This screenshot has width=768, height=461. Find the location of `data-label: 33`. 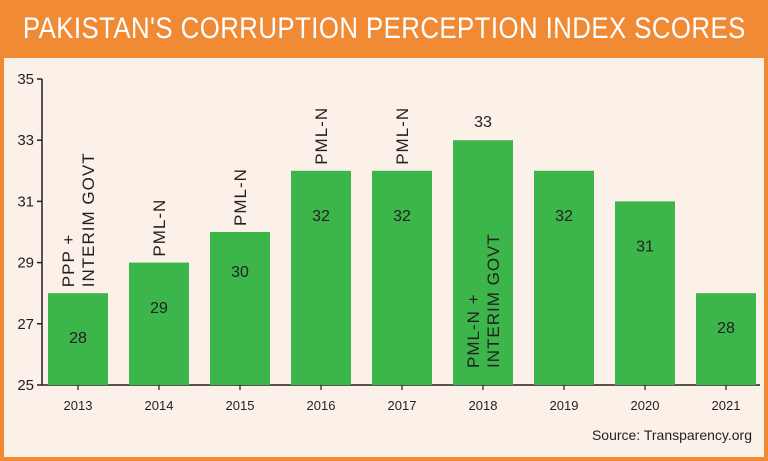

data-label: 33 is located at coordinates (483, 122).